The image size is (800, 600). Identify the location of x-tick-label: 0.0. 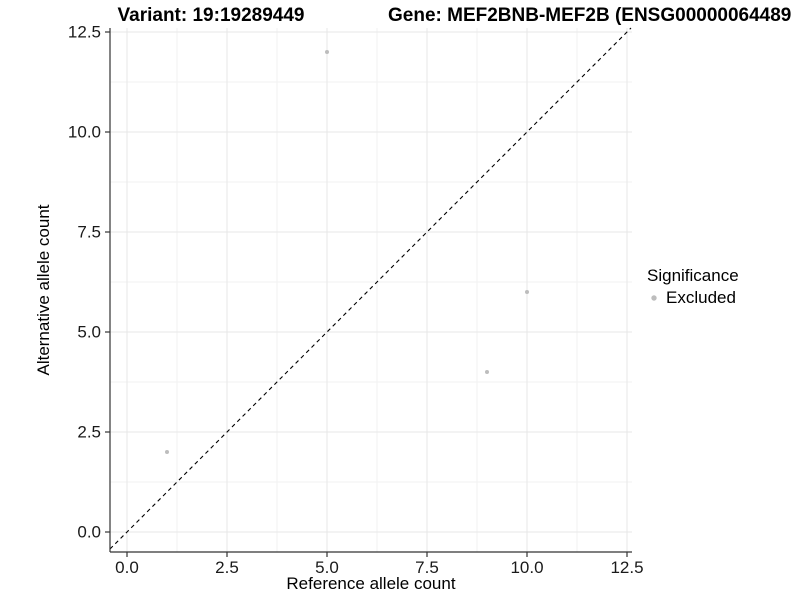
(127, 567).